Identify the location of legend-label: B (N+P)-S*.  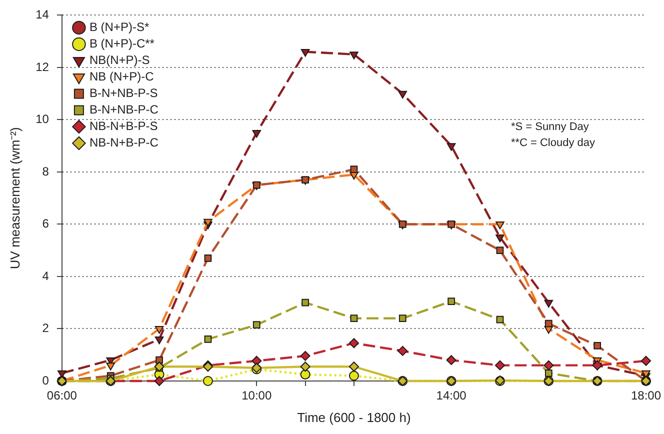
(119, 27).